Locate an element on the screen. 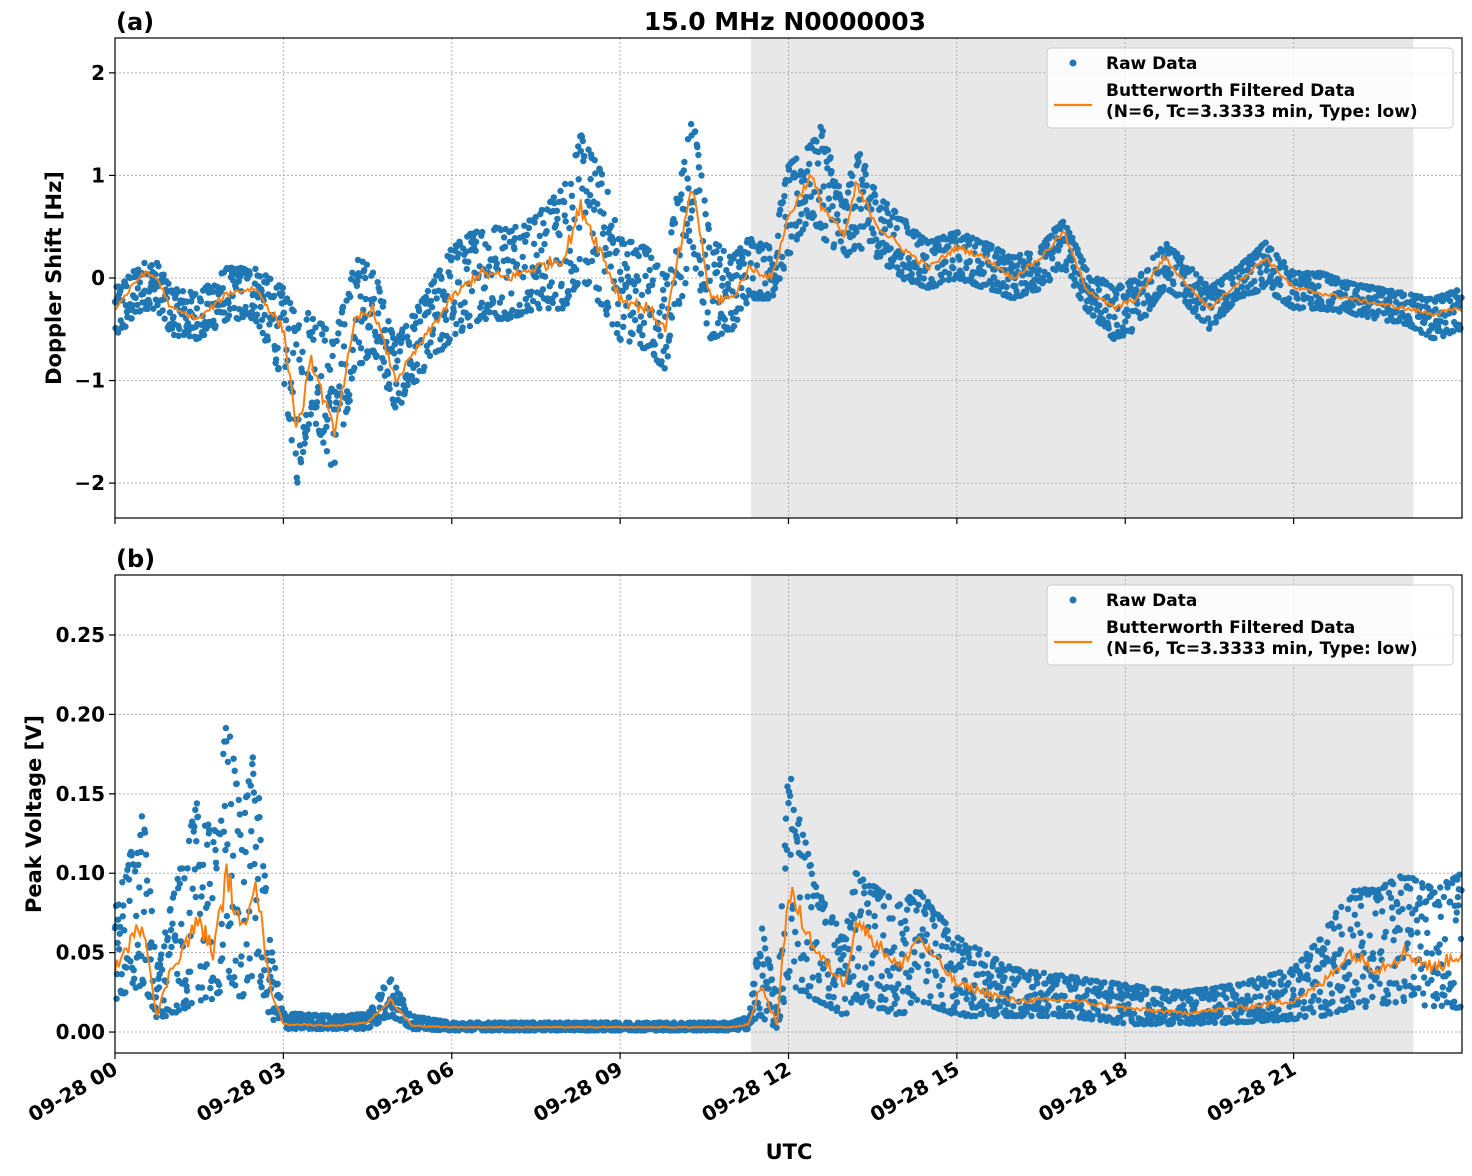 Image resolution: width=1472 pixels, height=1176 pixels. y-tick-label: 0.10 is located at coordinates (80, 873).